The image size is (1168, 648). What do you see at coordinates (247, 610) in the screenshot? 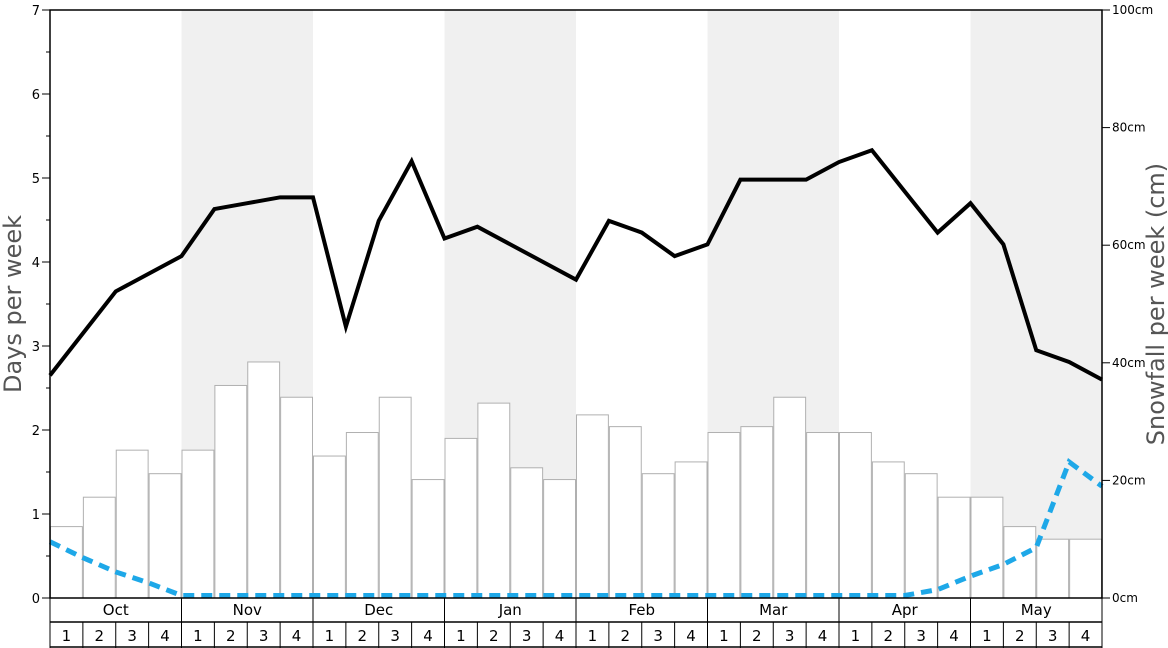
I see `month-label-nov: Nov` at bounding box center [247, 610].